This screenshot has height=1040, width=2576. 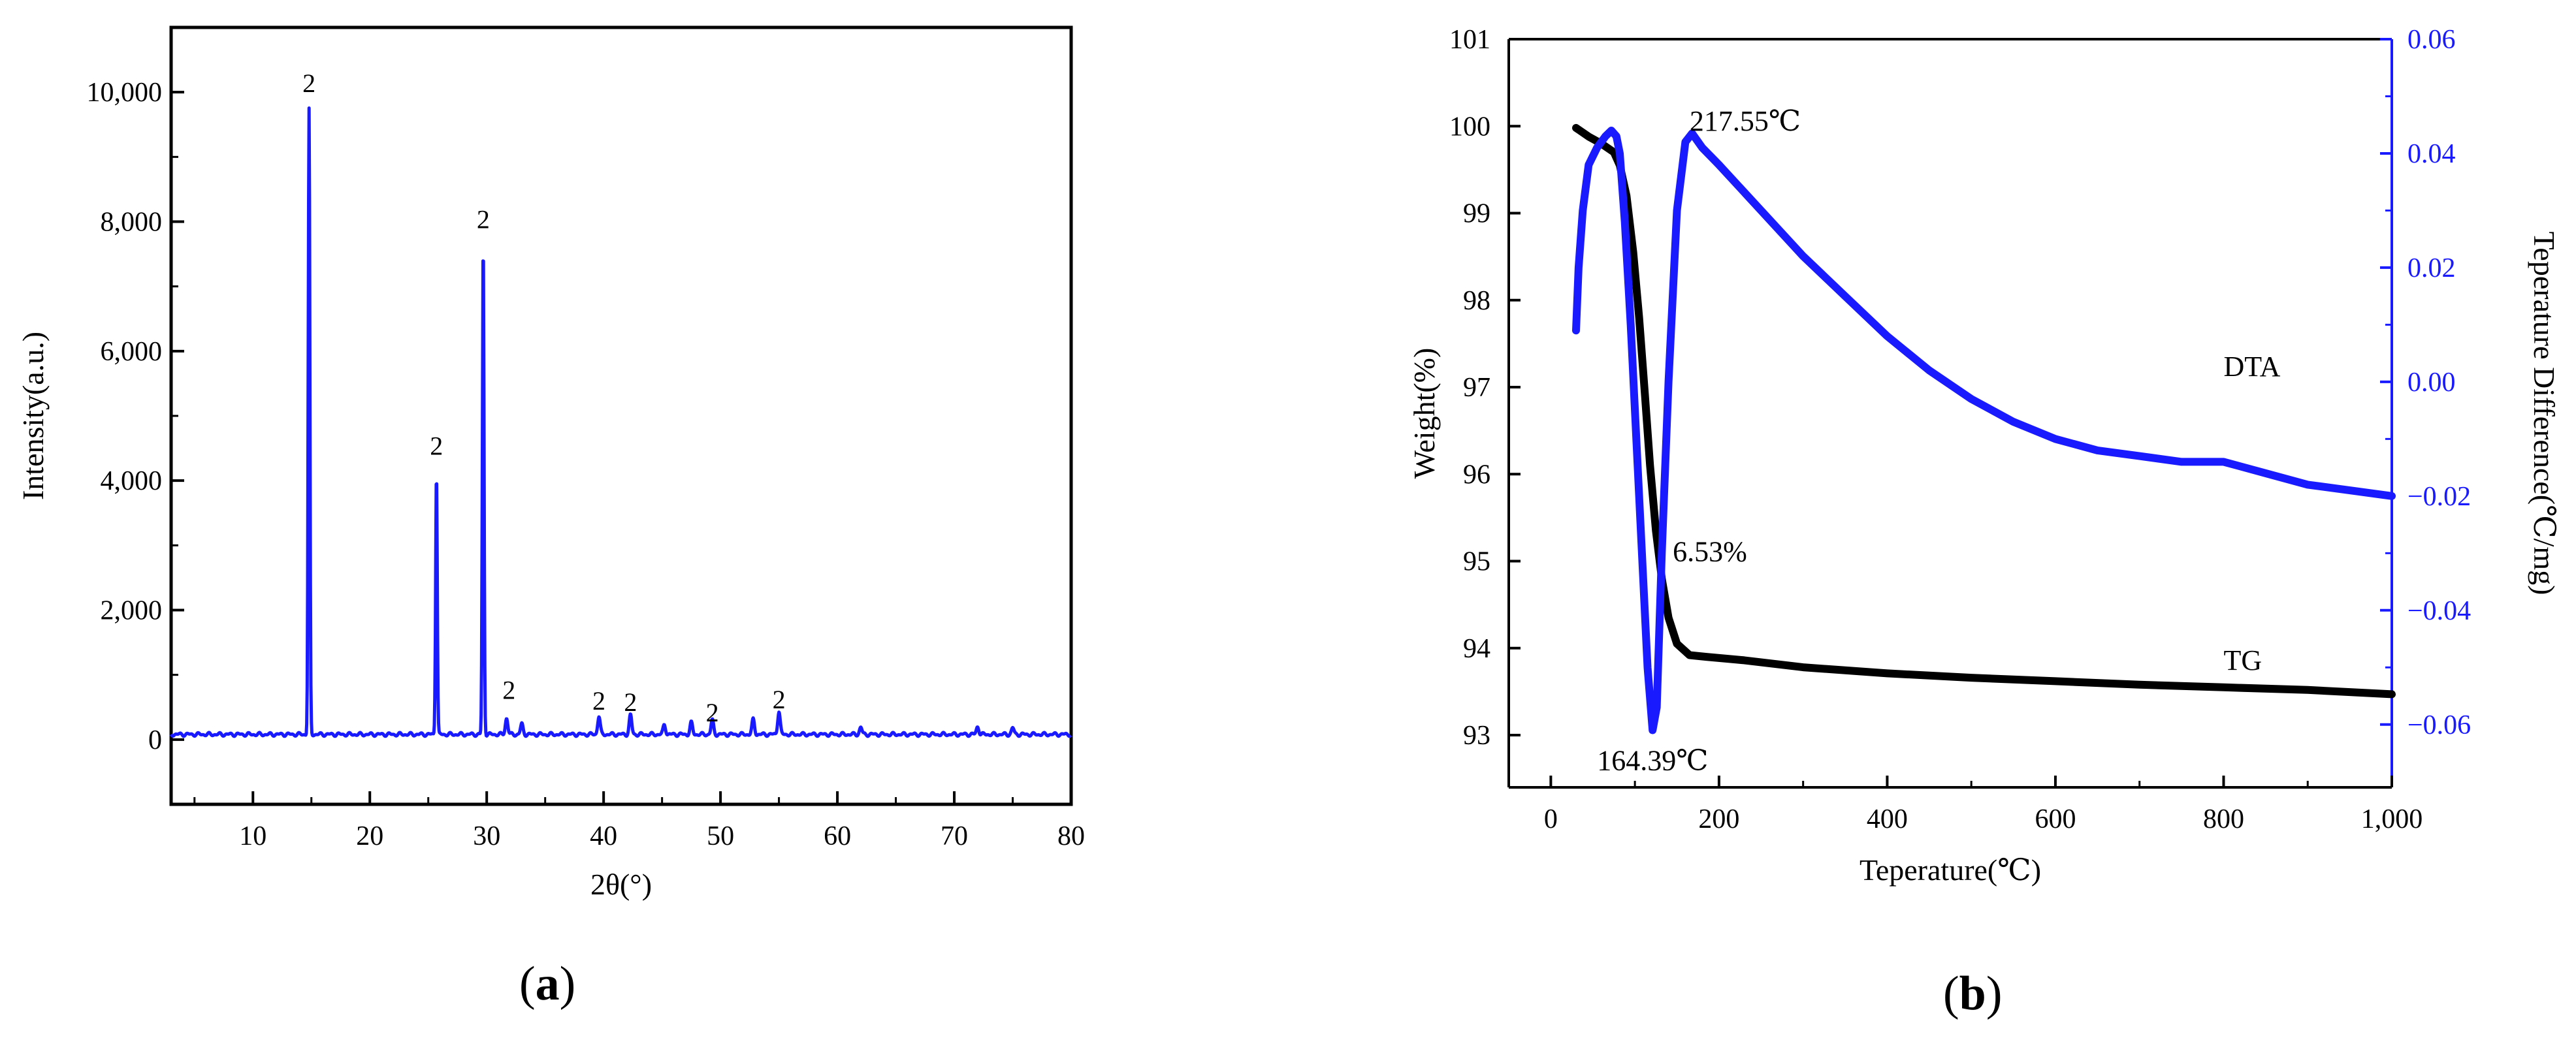 I want to click on xrd-x-tick-label: 80, so click(x=1071, y=836).